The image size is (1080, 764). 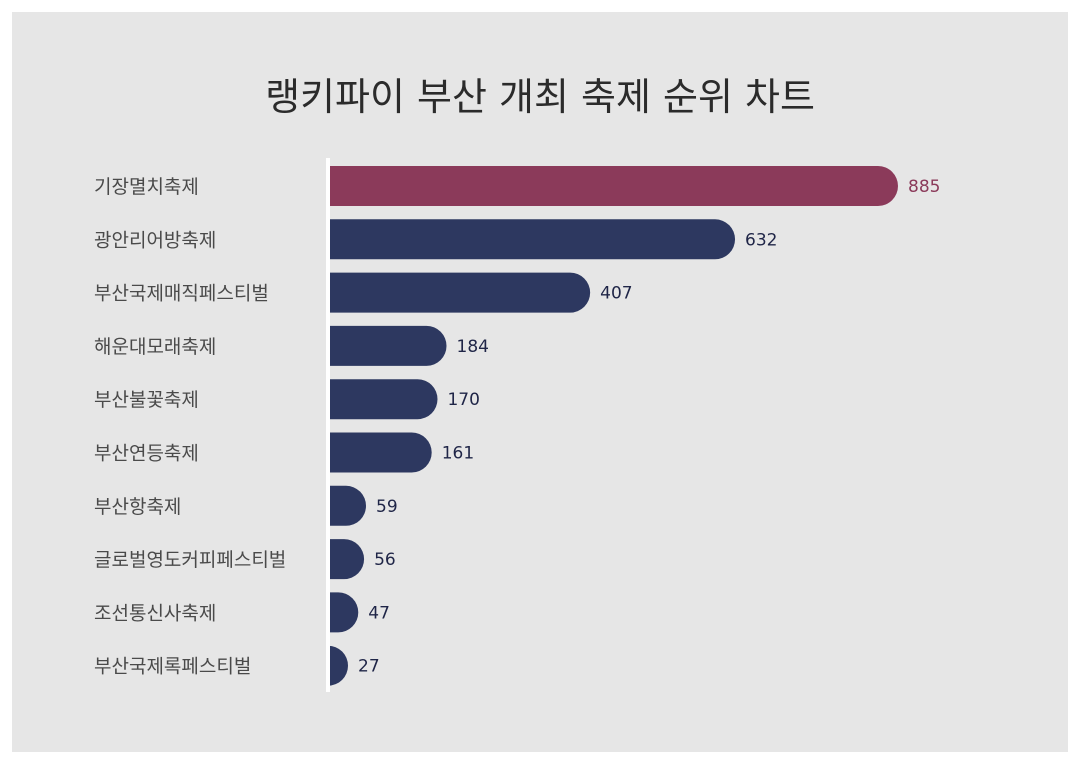 What do you see at coordinates (458, 454) in the screenshot?
I see `value-label: 161` at bounding box center [458, 454].